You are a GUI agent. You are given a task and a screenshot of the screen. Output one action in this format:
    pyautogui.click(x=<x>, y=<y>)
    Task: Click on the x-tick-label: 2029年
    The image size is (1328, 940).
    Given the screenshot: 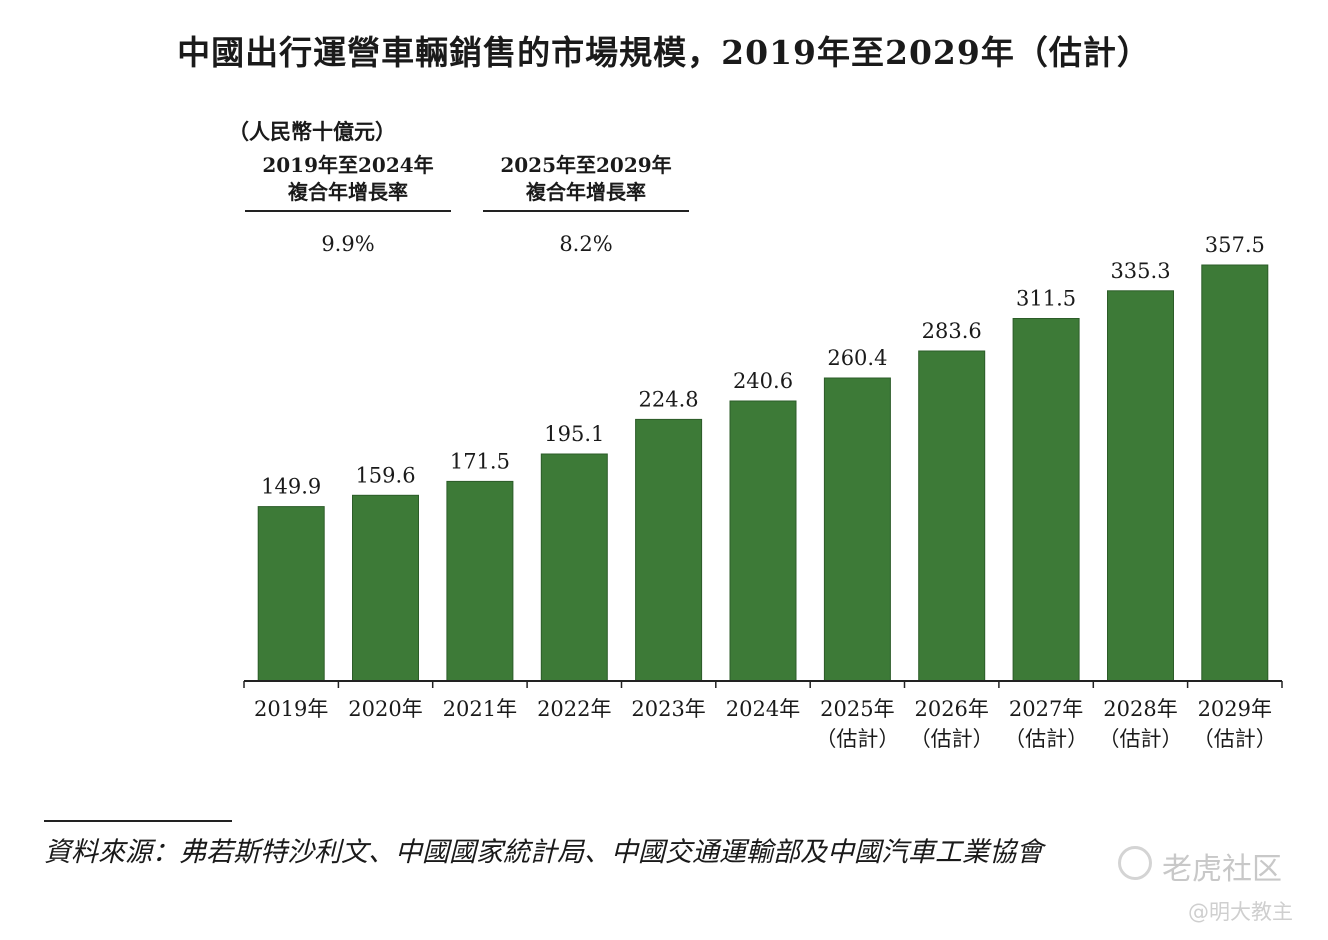 What is the action you would take?
    pyautogui.click(x=1235, y=709)
    